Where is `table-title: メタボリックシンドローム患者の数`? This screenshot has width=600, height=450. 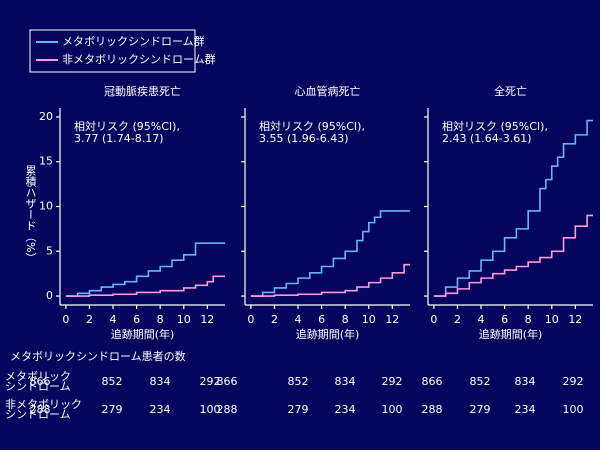 table-title: メタボリックシンドローム患者の数 is located at coordinates (98, 356).